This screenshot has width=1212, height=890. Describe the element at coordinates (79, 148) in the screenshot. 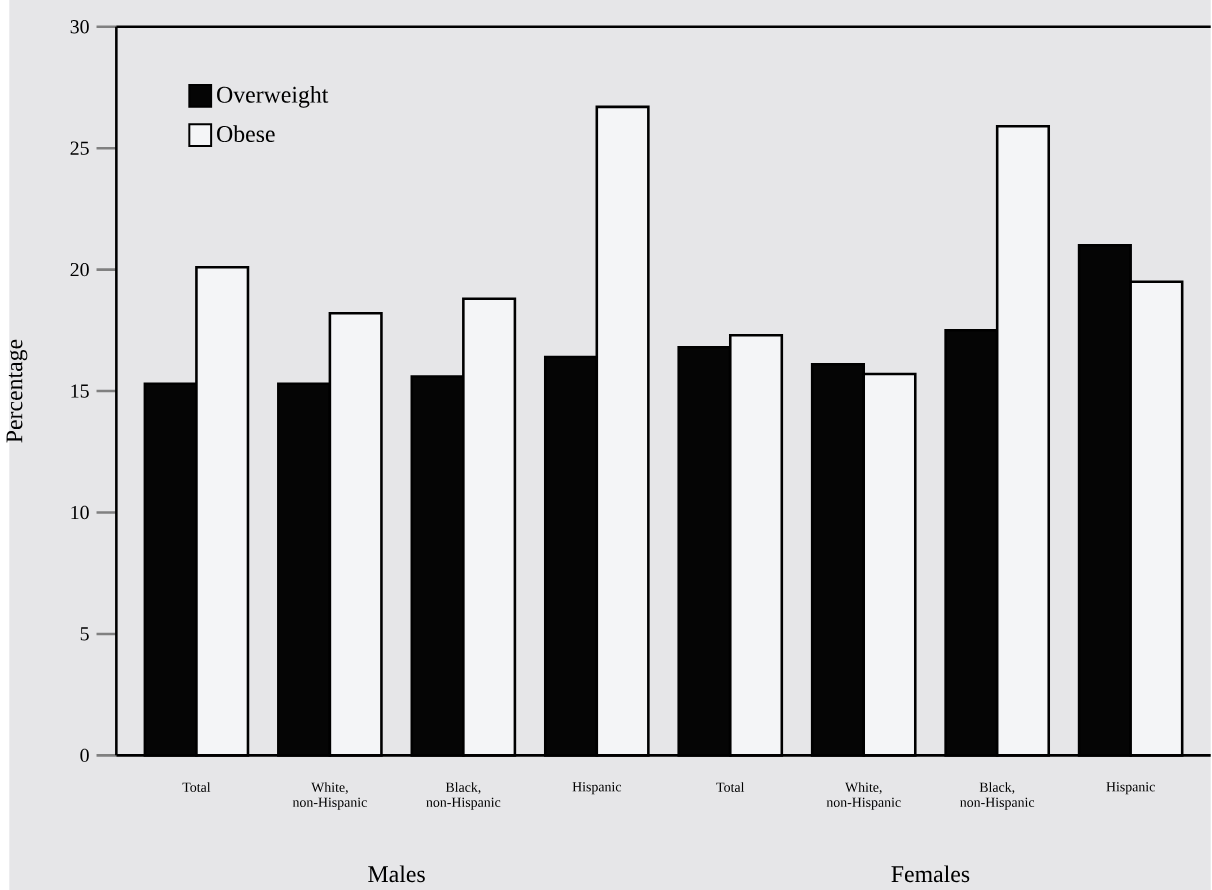

I see `y-tick-label: 25` at that location.